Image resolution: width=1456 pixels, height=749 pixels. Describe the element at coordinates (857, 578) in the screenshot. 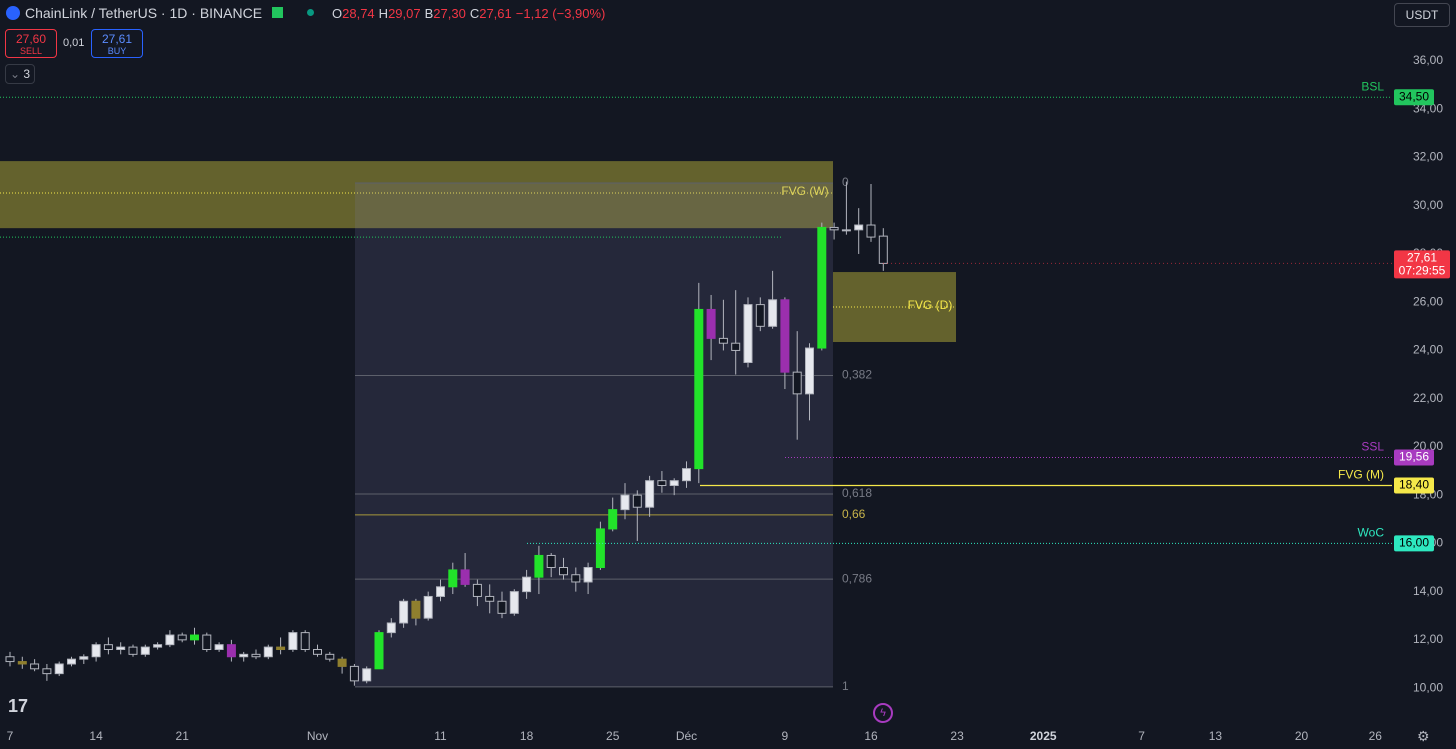

I see `fib-label: 0,786` at that location.